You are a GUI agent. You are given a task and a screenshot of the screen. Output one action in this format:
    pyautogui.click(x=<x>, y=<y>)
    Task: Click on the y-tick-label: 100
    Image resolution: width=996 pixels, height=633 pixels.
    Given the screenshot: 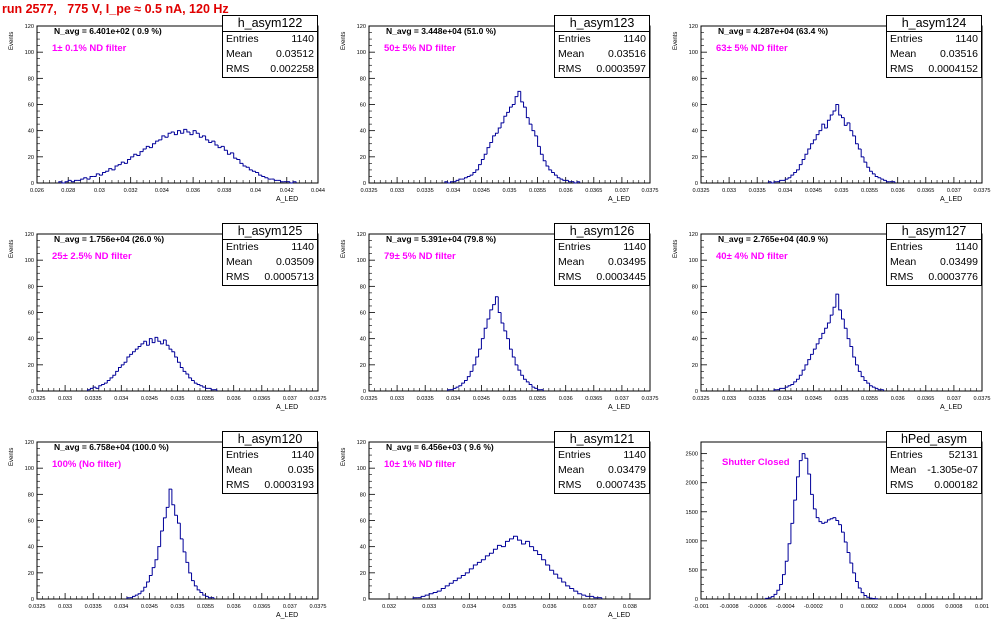 What is the action you would take?
    pyautogui.click(x=361, y=261)
    